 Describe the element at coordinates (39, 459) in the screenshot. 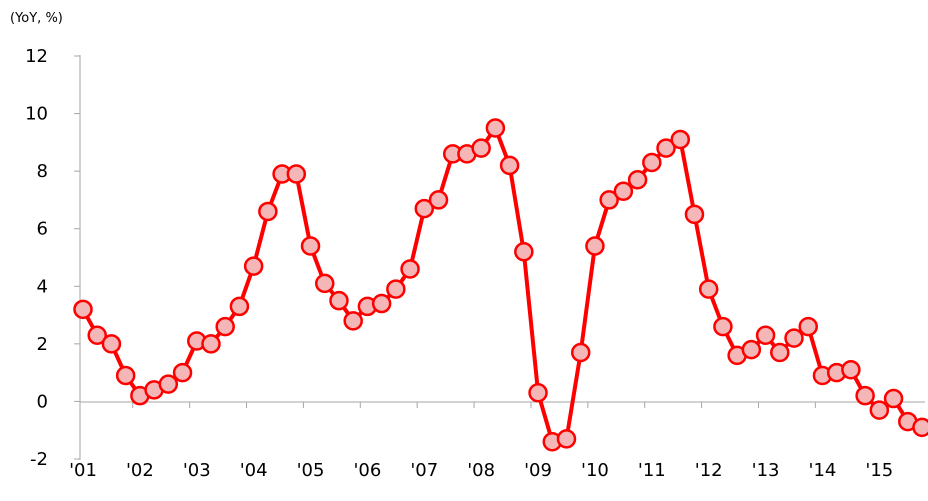

I see `y-tick-label: -2` at that location.